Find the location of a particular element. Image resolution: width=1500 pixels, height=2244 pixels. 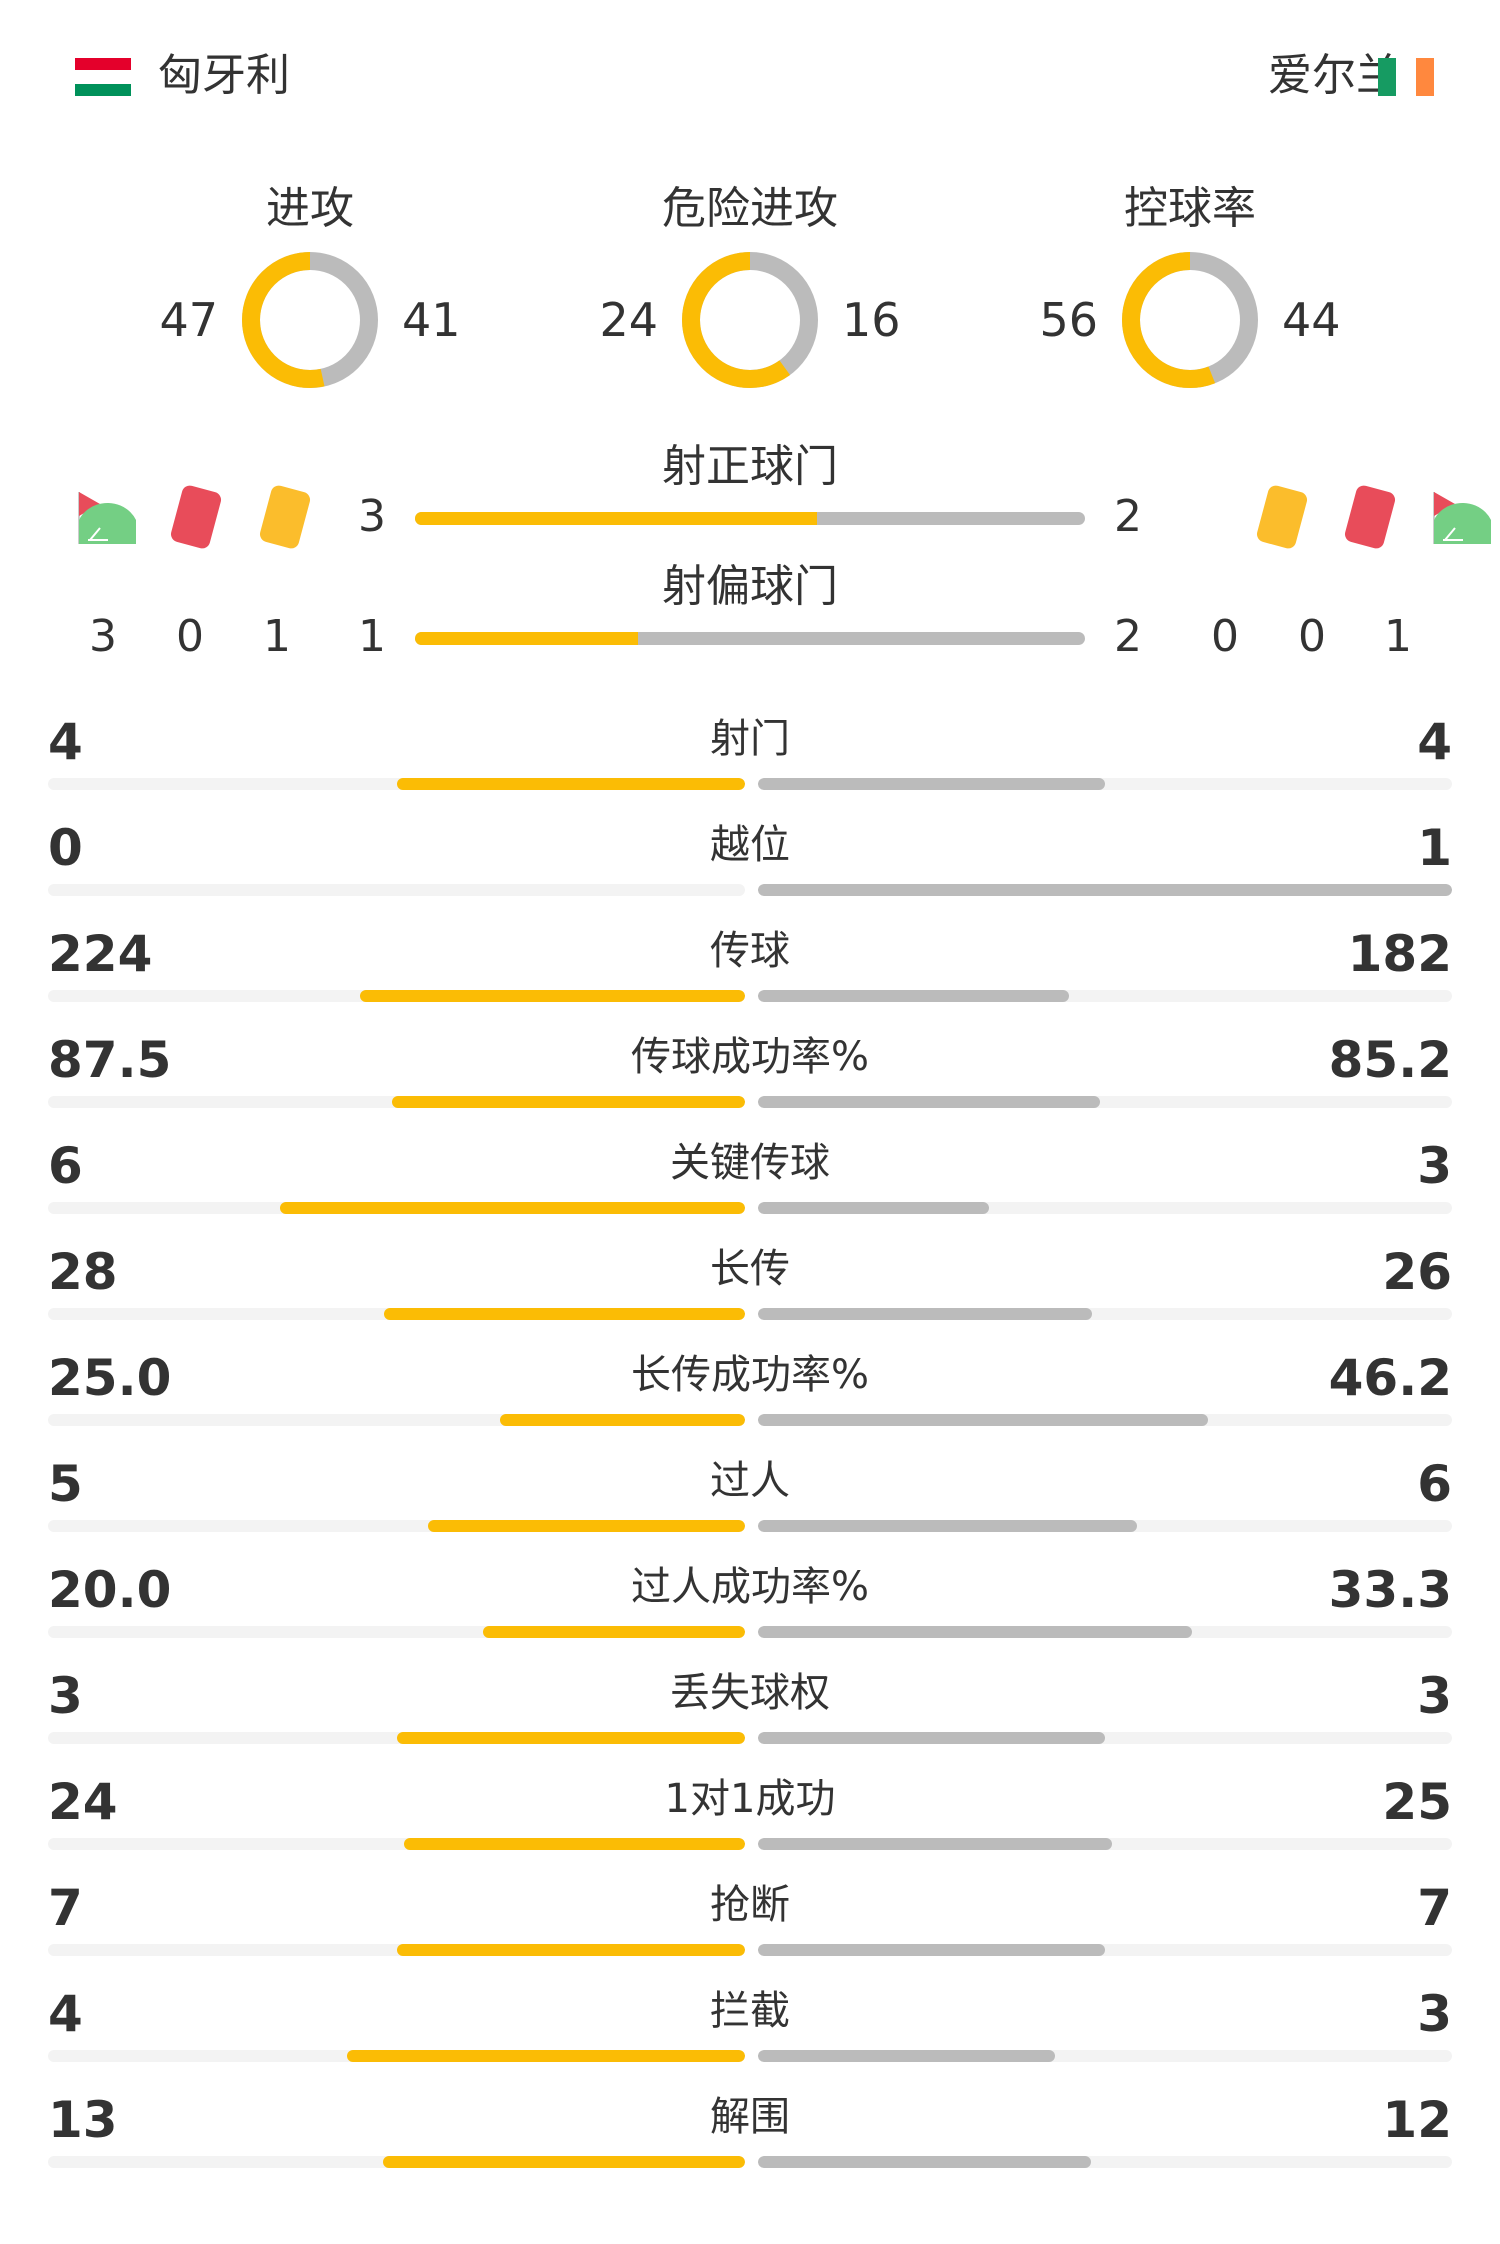

stat-row: 3 丢失球权 3 is located at coordinates (750, 1716).